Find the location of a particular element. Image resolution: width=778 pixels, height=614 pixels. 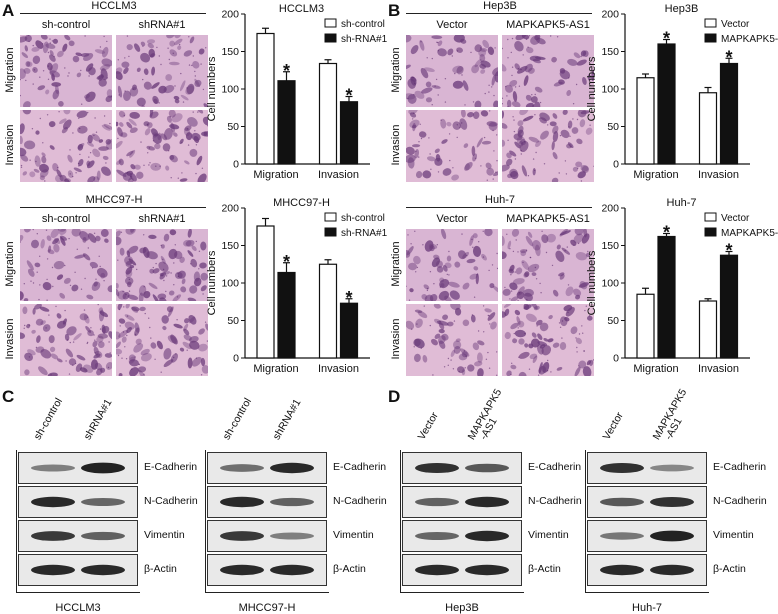

bar-mapkapk5-as1-invasion is located at coordinates (729, 113).